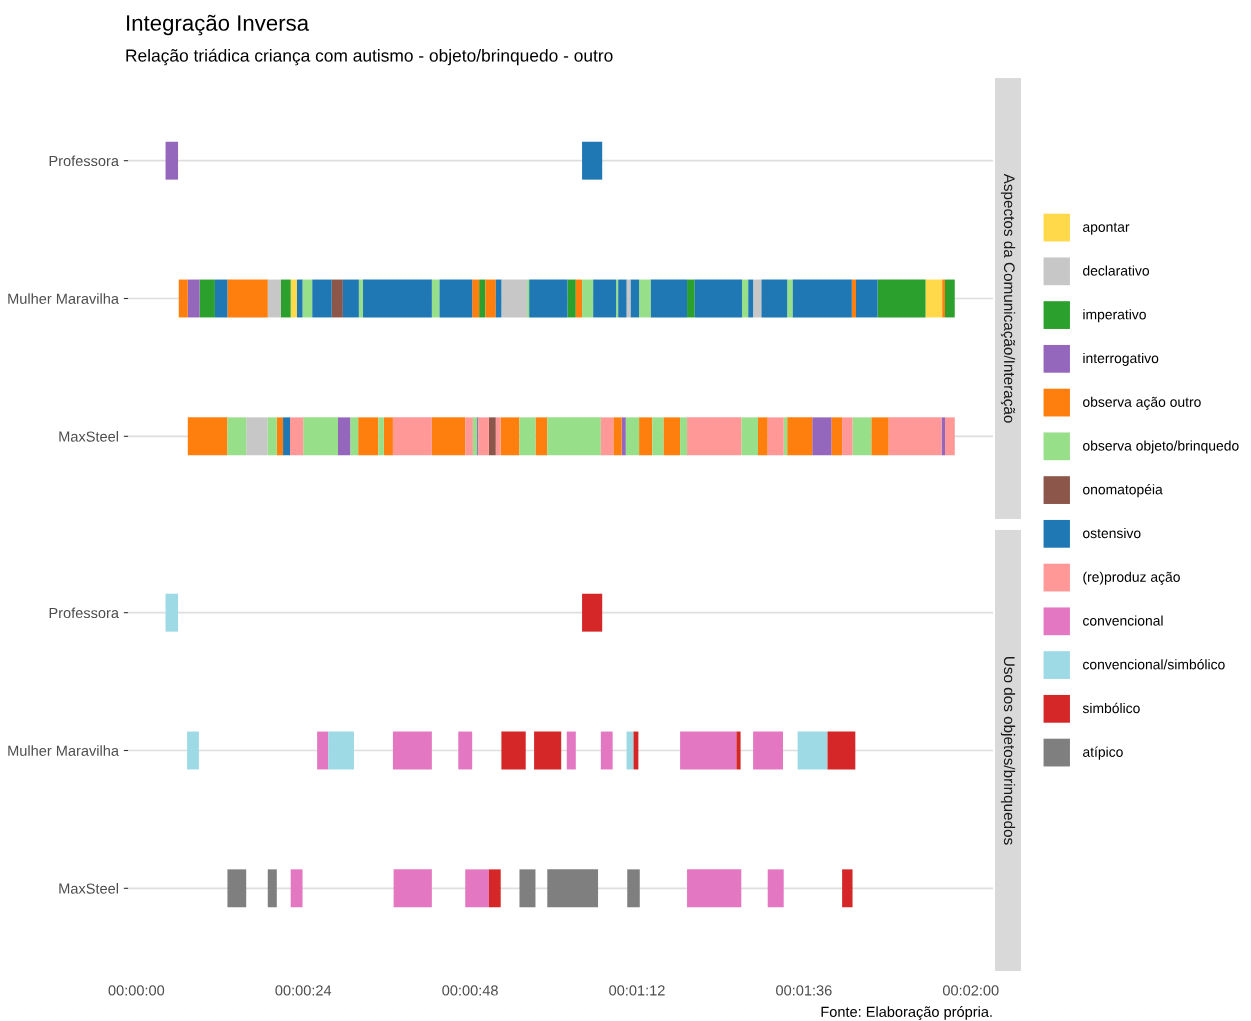 Image resolution: width=1251 pixels, height=1021 pixels. Describe the element at coordinates (1123, 620) in the screenshot. I see `legend-label: convencional` at that location.